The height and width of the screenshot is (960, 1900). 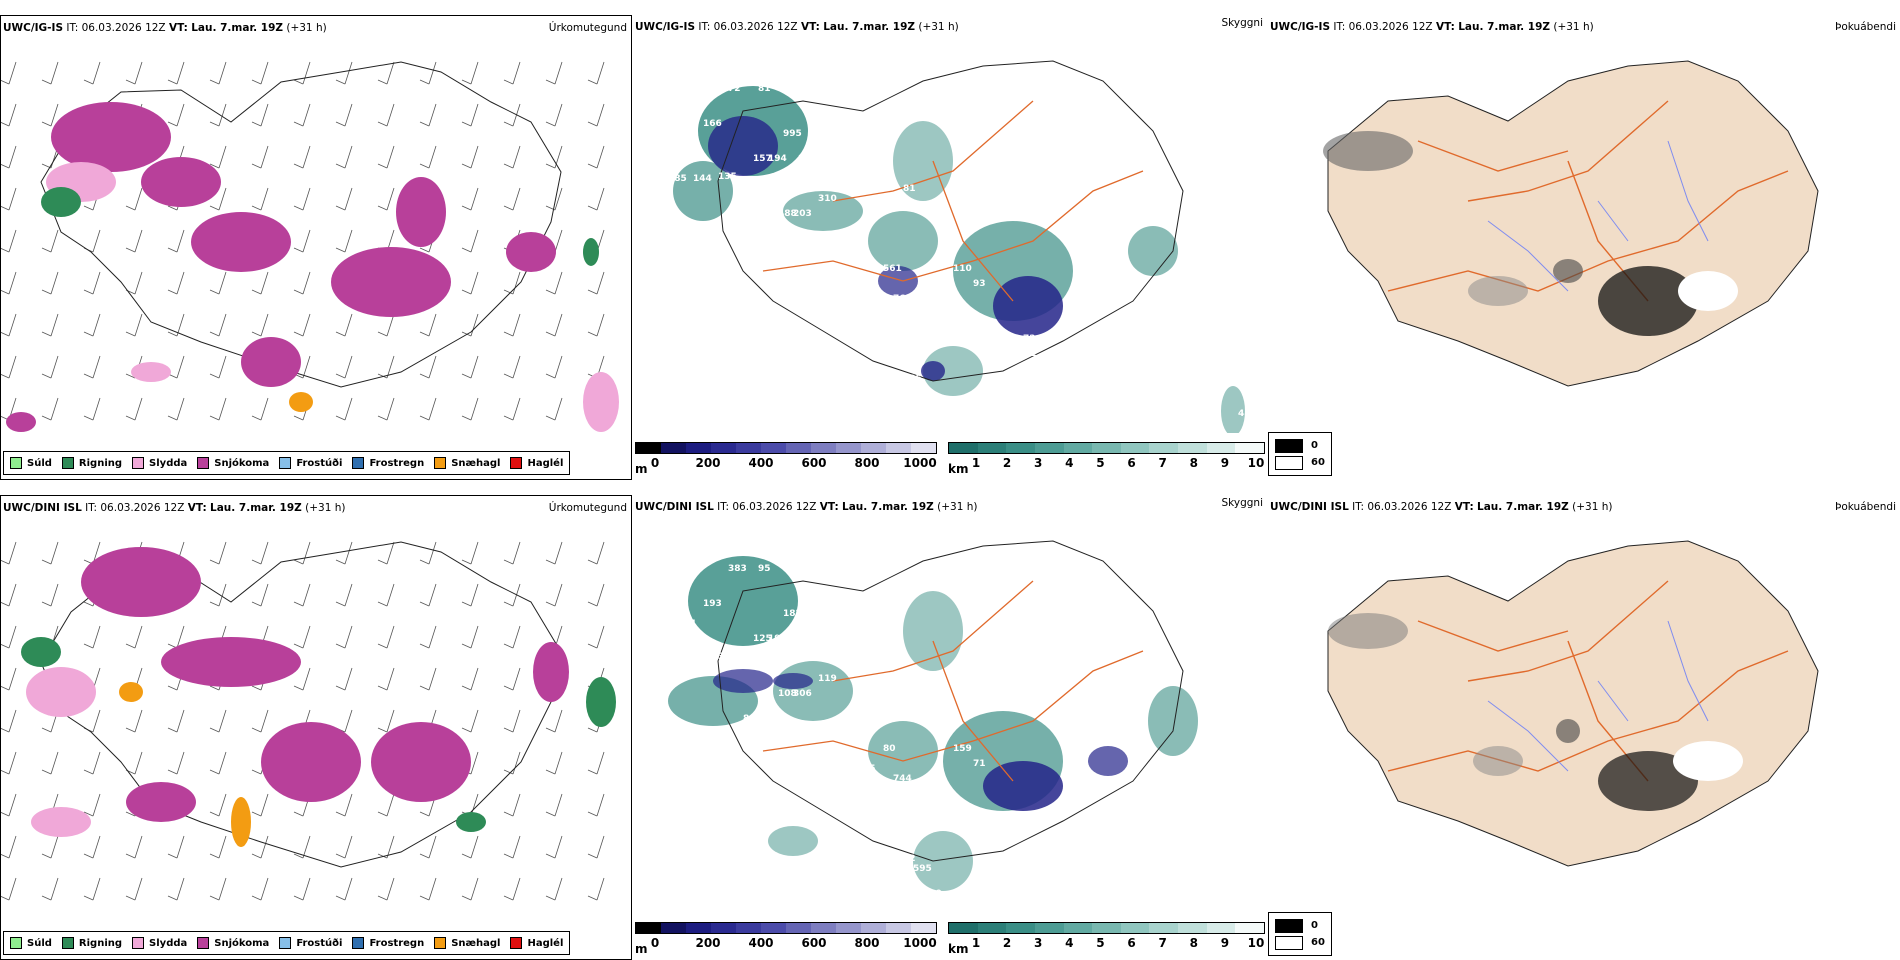 What do you see at coordinates (233, 943) in the screenshot?
I see `legend-item: Snjókoma` at bounding box center [233, 943].